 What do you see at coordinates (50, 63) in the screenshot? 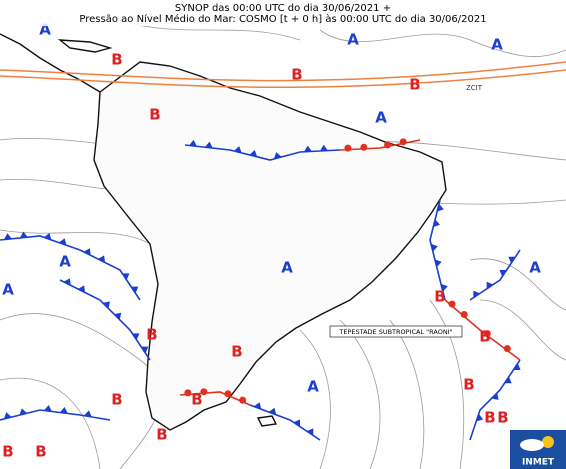
I see `central-america` at bounding box center [50, 63].